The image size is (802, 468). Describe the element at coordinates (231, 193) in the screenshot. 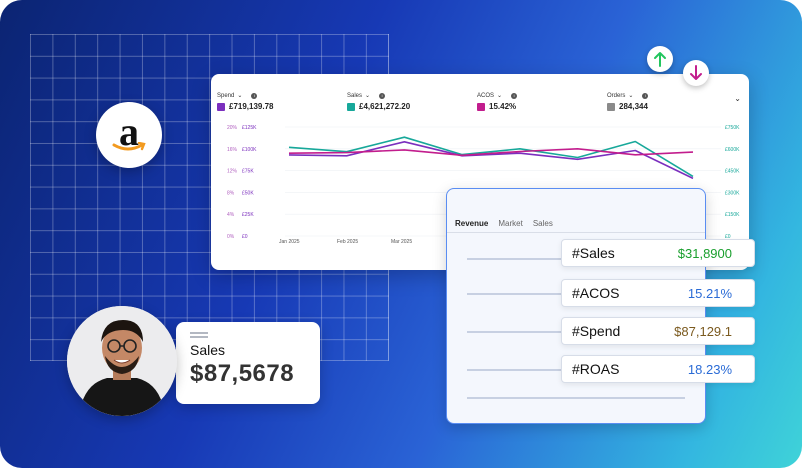

I see `y-tick-percent: 8%` at that location.